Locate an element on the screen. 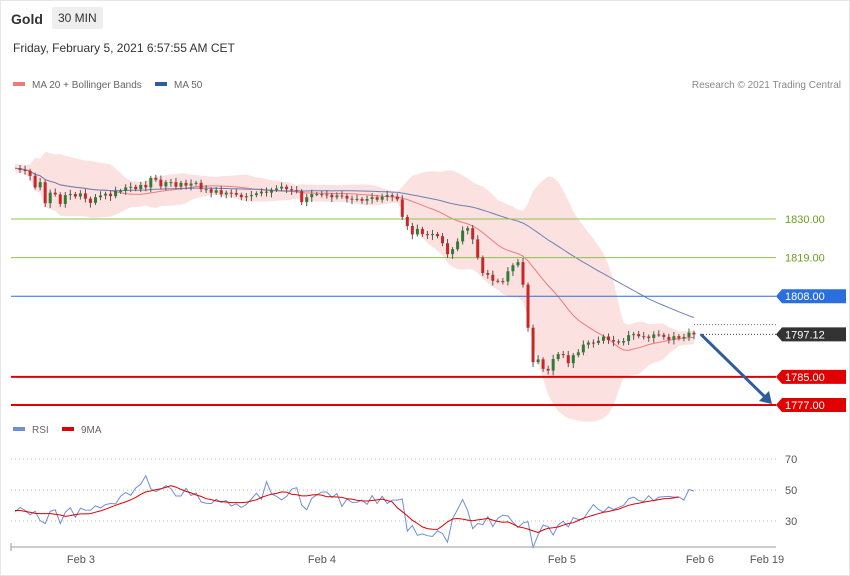 This screenshot has height=576, width=850. legend-9ma-label: 9MA is located at coordinates (91, 430).